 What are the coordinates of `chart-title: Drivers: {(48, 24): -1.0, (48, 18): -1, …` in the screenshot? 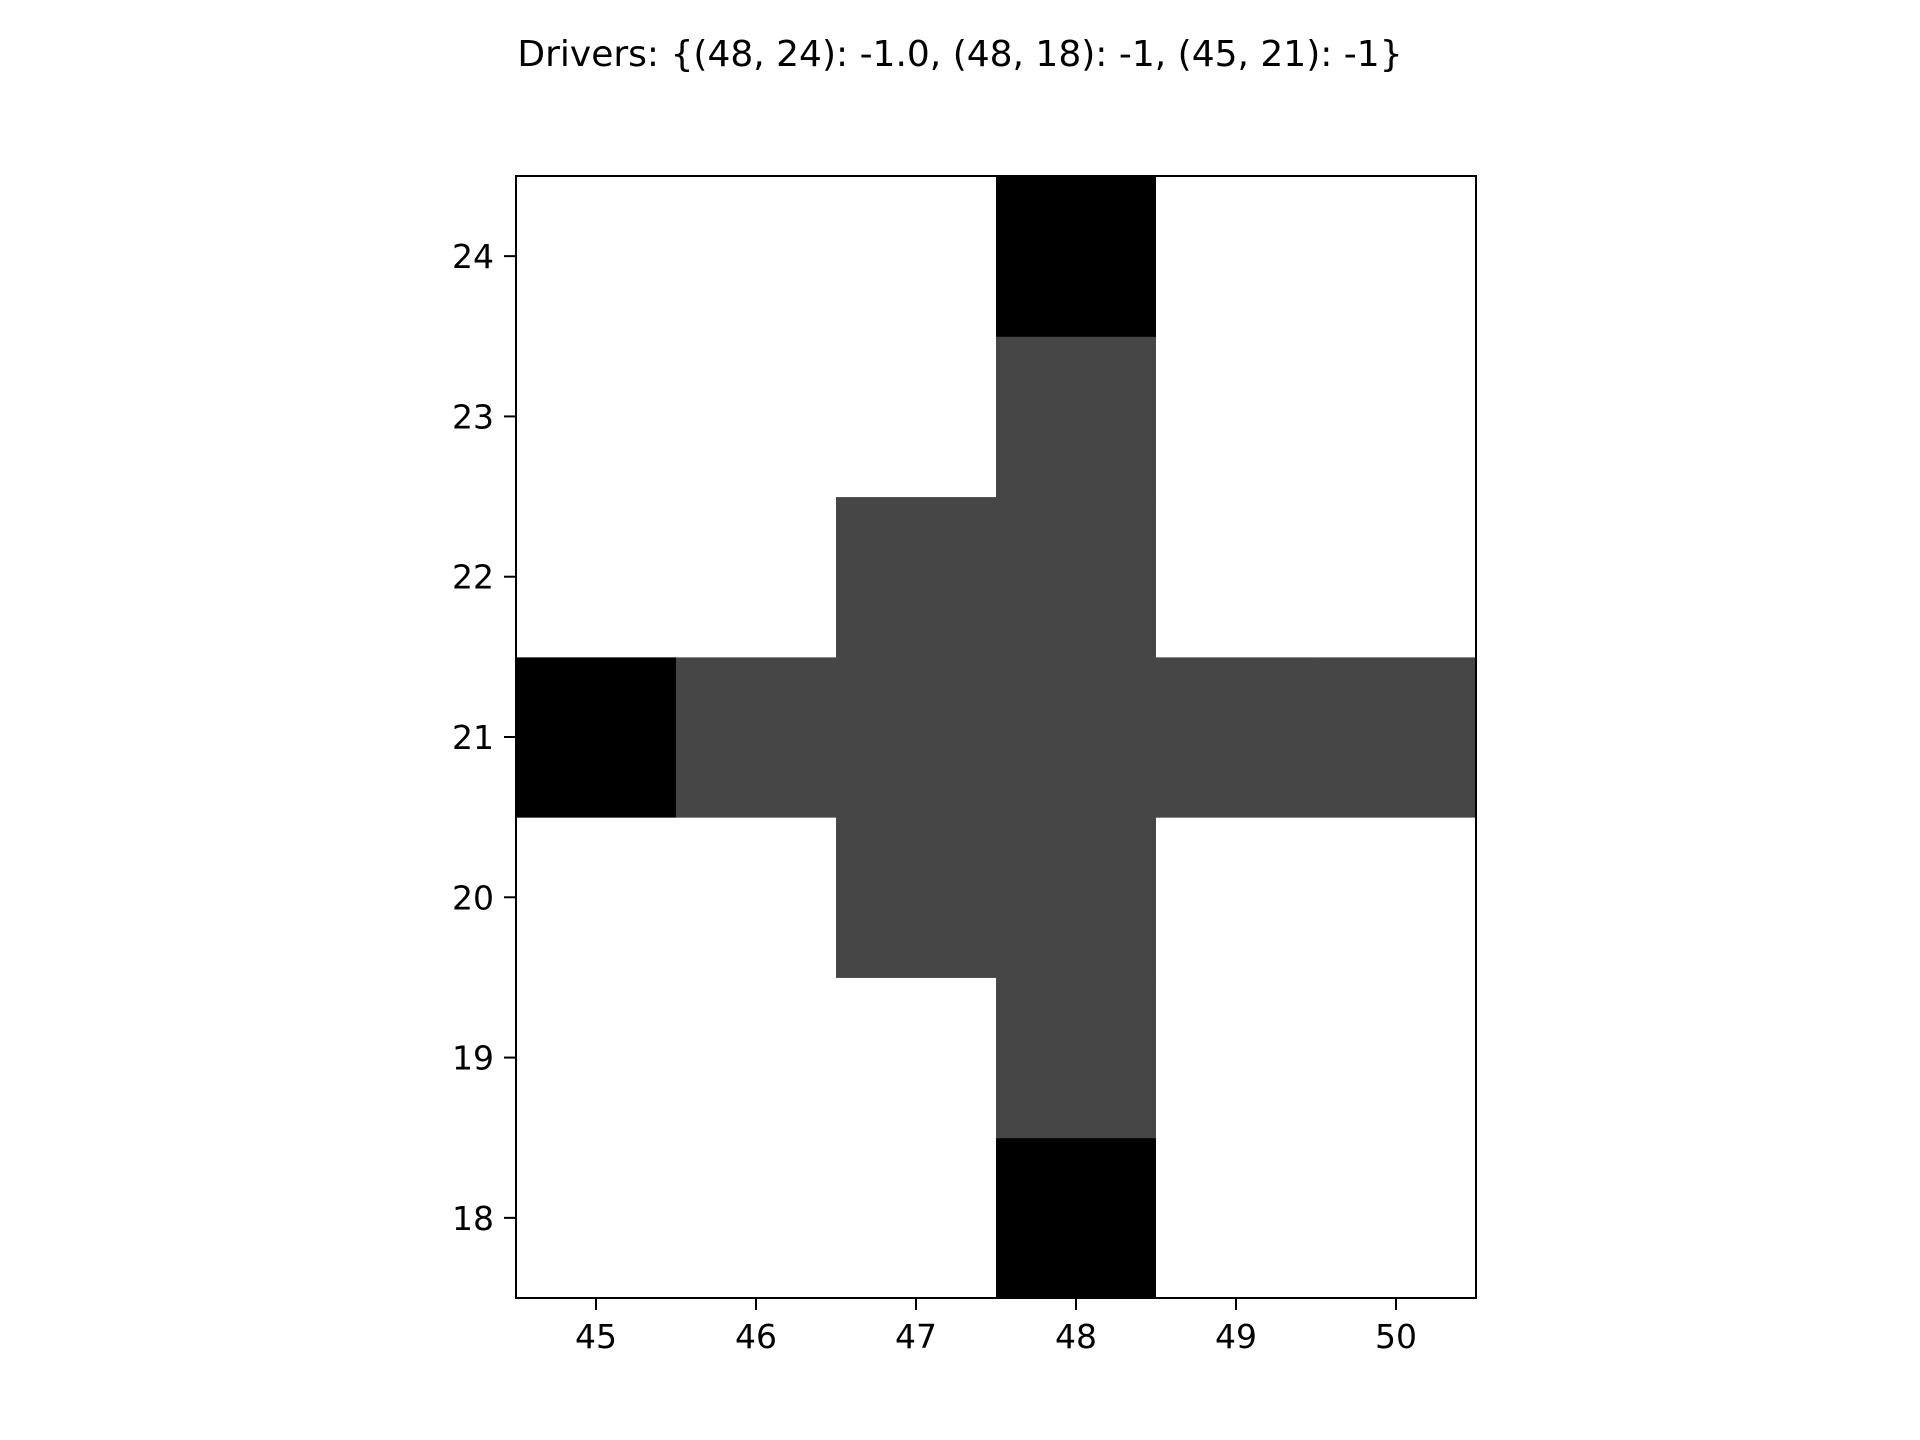 It's located at (959, 54).